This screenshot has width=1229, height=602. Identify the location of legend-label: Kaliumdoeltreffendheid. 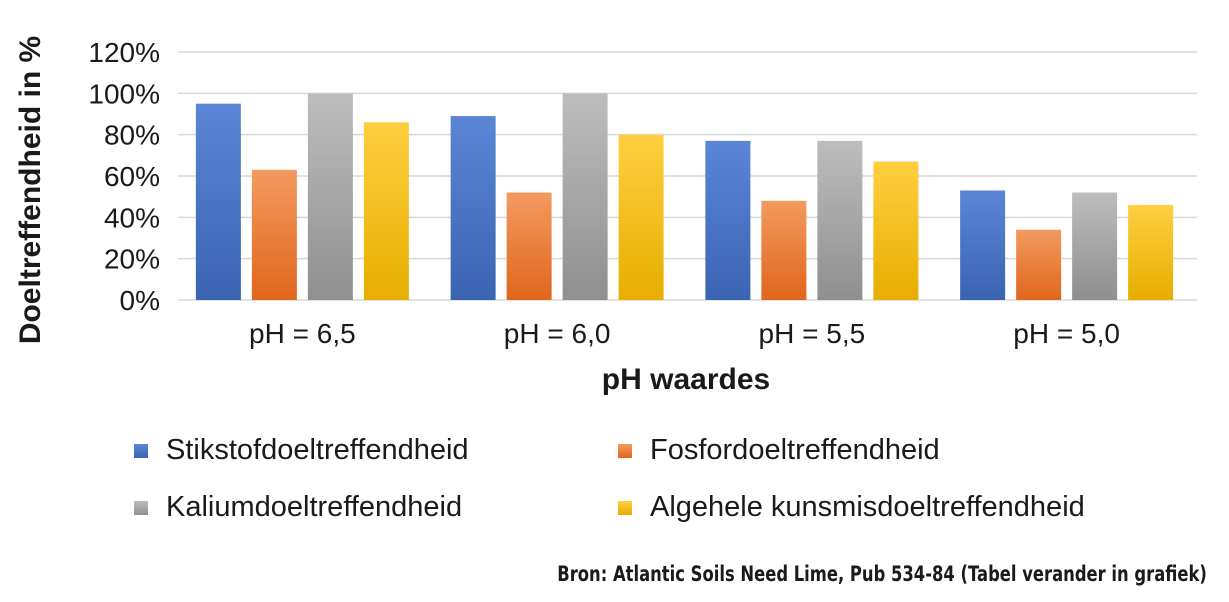
(314, 507).